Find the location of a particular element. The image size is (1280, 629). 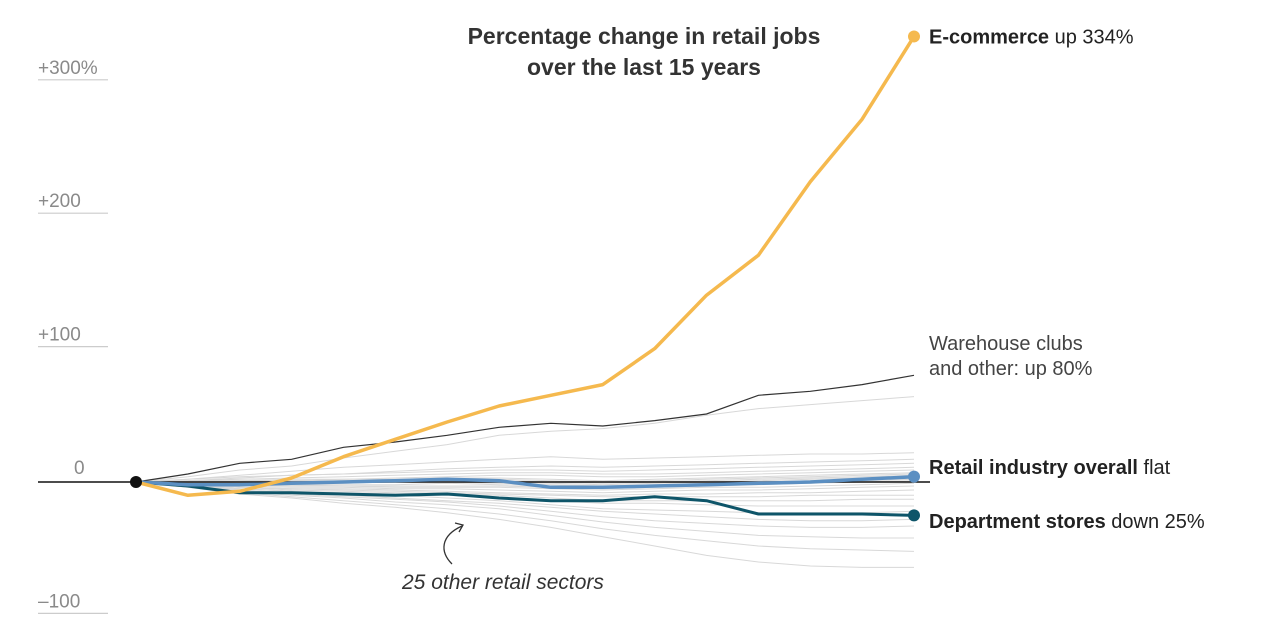

department-stores-line is located at coordinates (525, 498).